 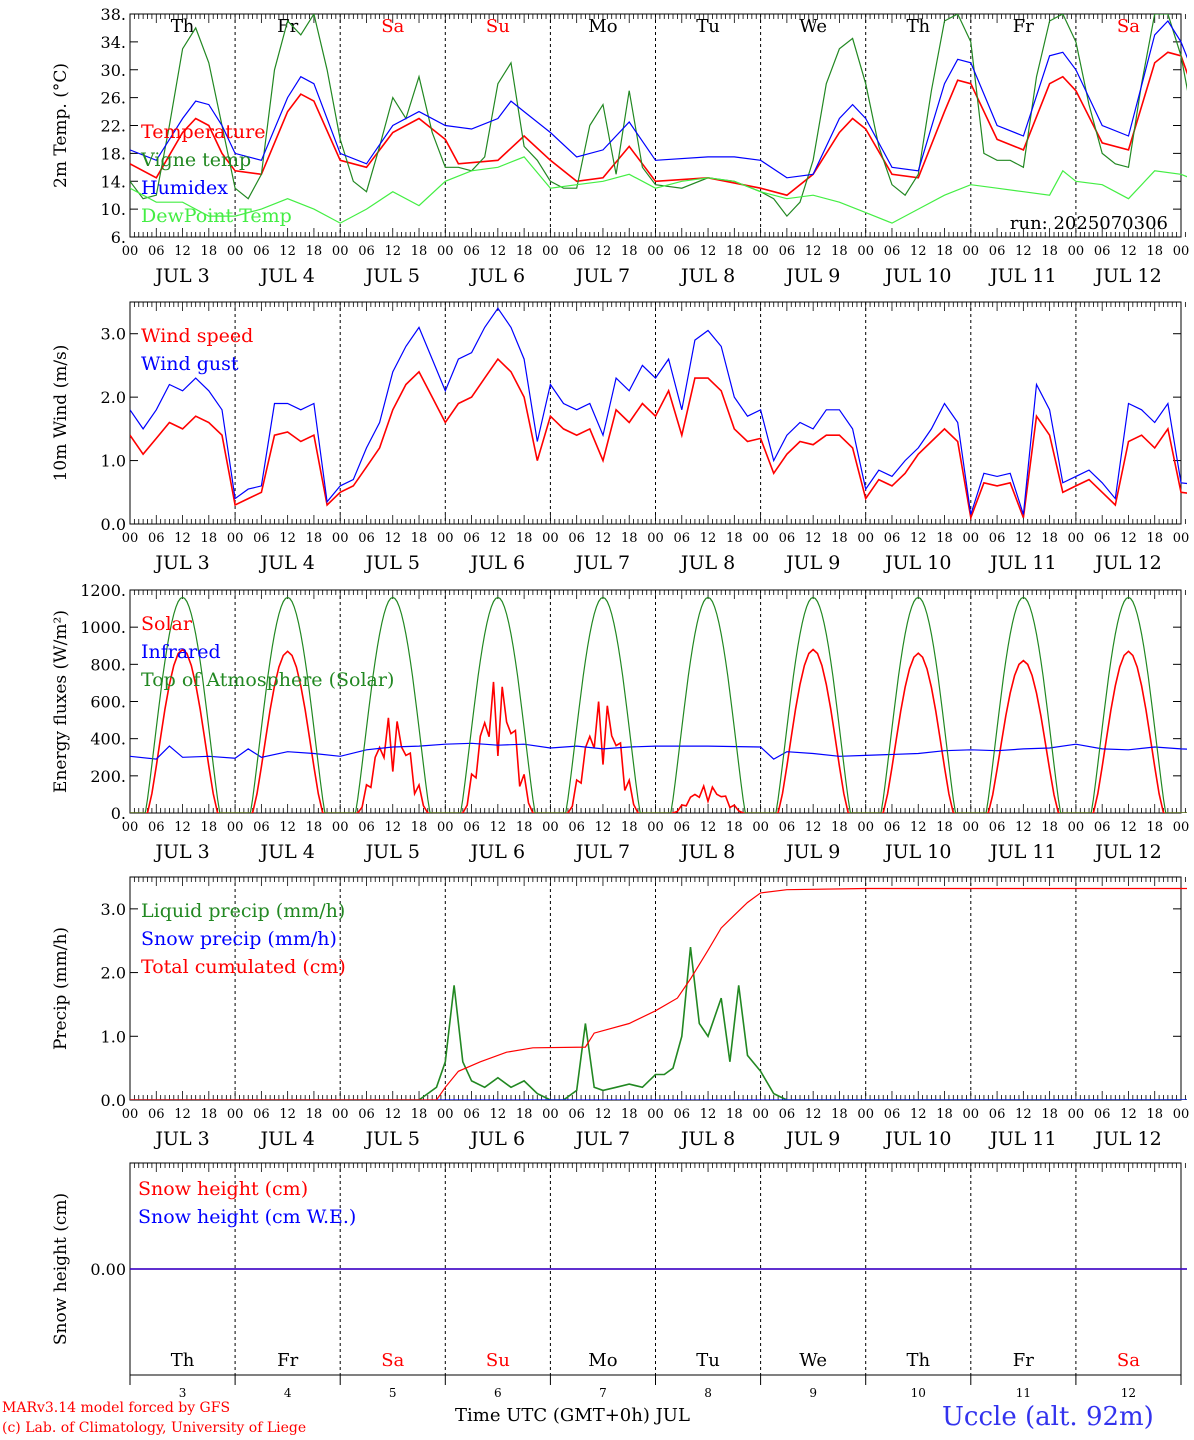 What do you see at coordinates (572, 1415) in the screenshot?
I see `x-axis-title: Time UTC (GMT+0h) JUL` at bounding box center [572, 1415].